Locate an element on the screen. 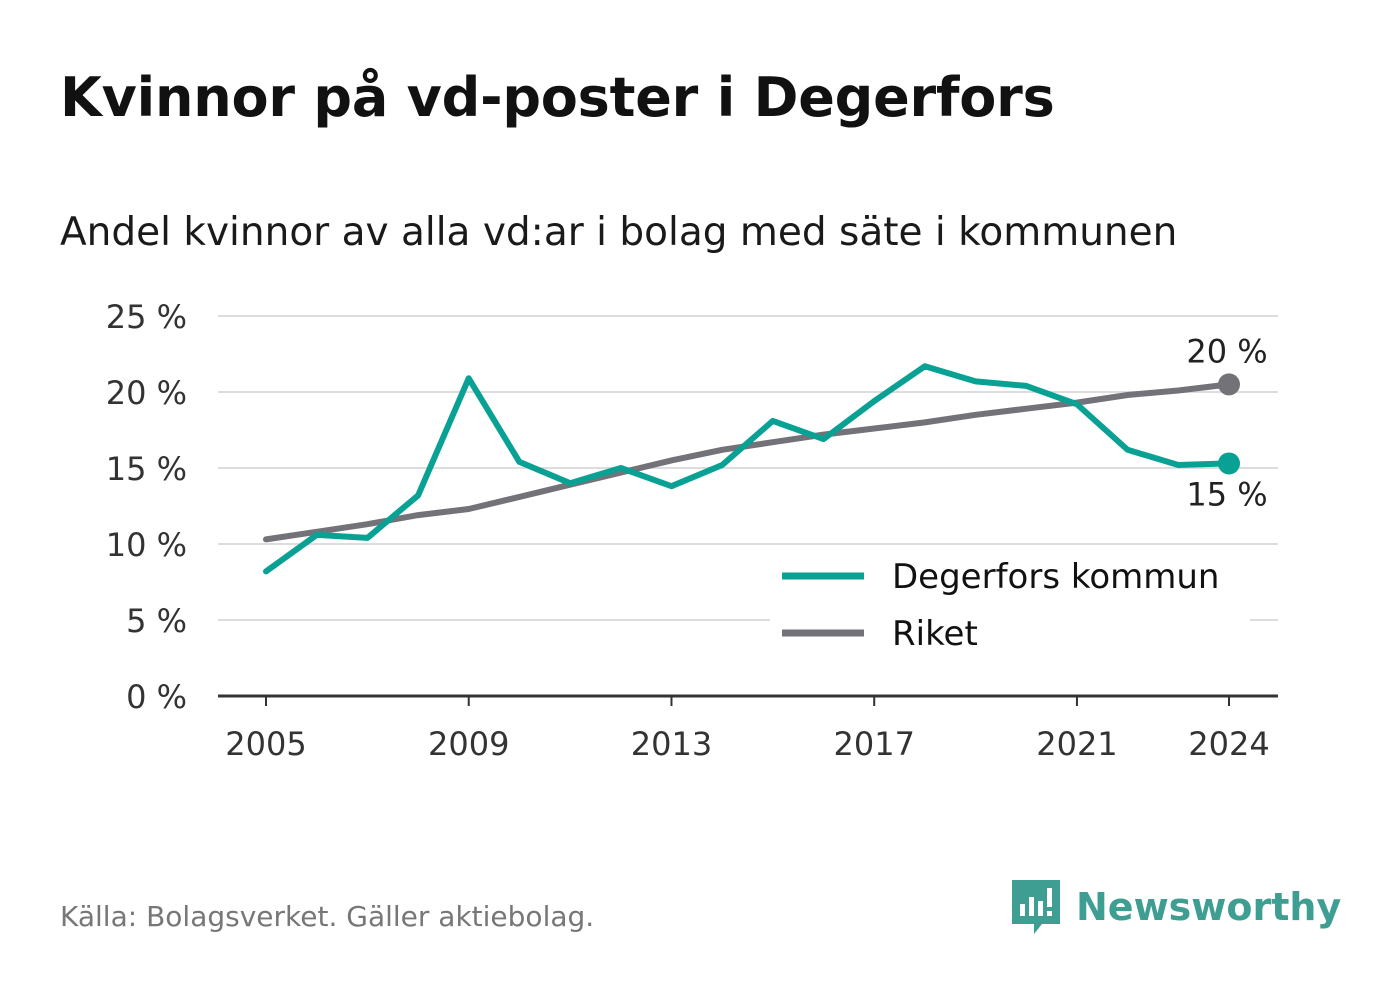 This screenshot has width=1382, height=999. series-line-degerfors is located at coordinates (747, 469).